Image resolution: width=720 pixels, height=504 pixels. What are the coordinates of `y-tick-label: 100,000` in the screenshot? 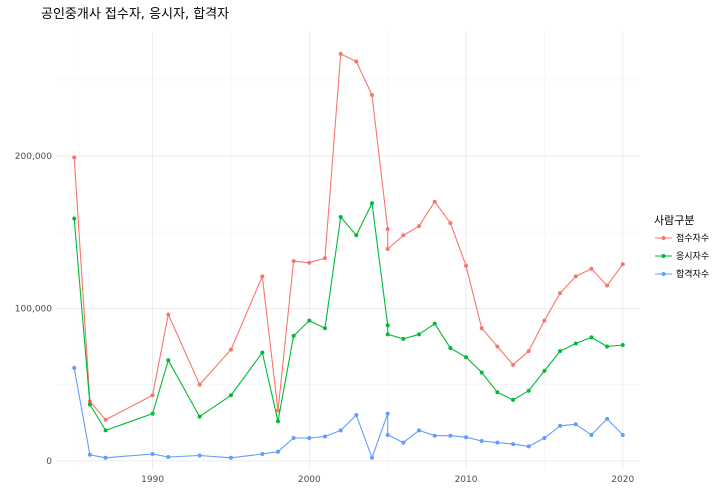 It's located at (33, 309).